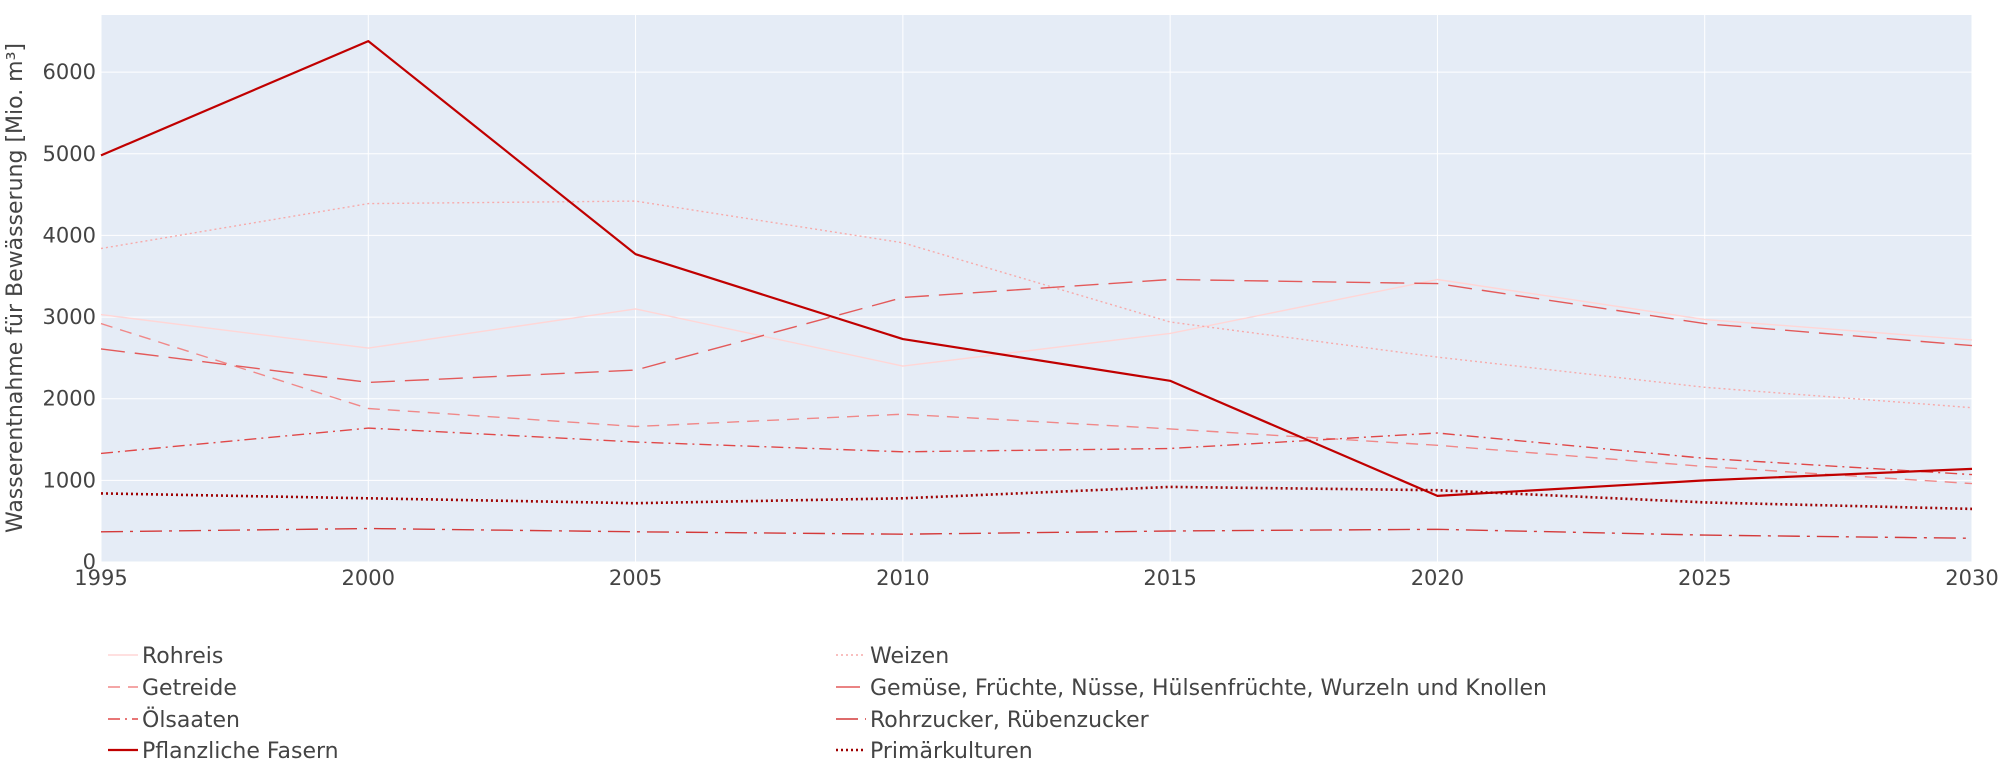 This screenshot has width=2000, height=770. Describe the element at coordinates (69, 399) in the screenshot. I see `y-tick-label: 2000` at that location.